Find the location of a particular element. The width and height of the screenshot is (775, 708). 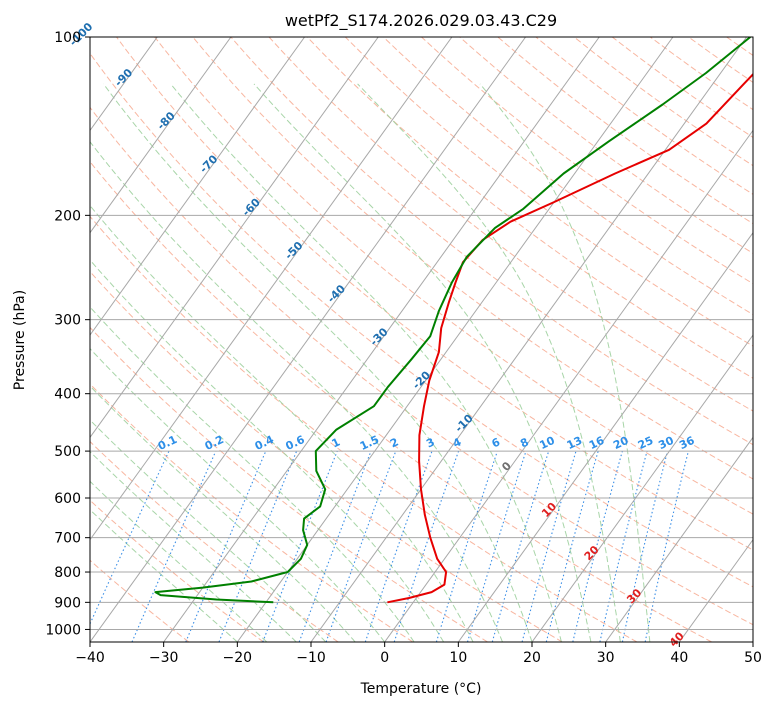

y-tick-label: 800 is located at coordinates (67, 573).